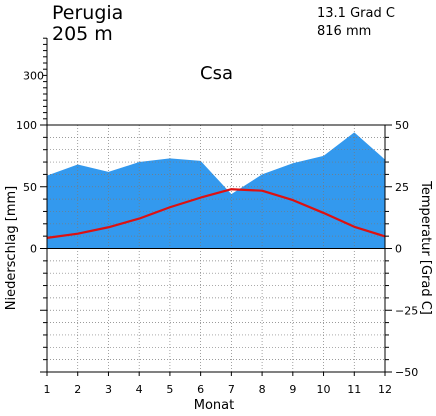 The width and height of the screenshot is (436, 416). I want to click on right-axis-label: Temperatur [Grad C], so click(425, 247).